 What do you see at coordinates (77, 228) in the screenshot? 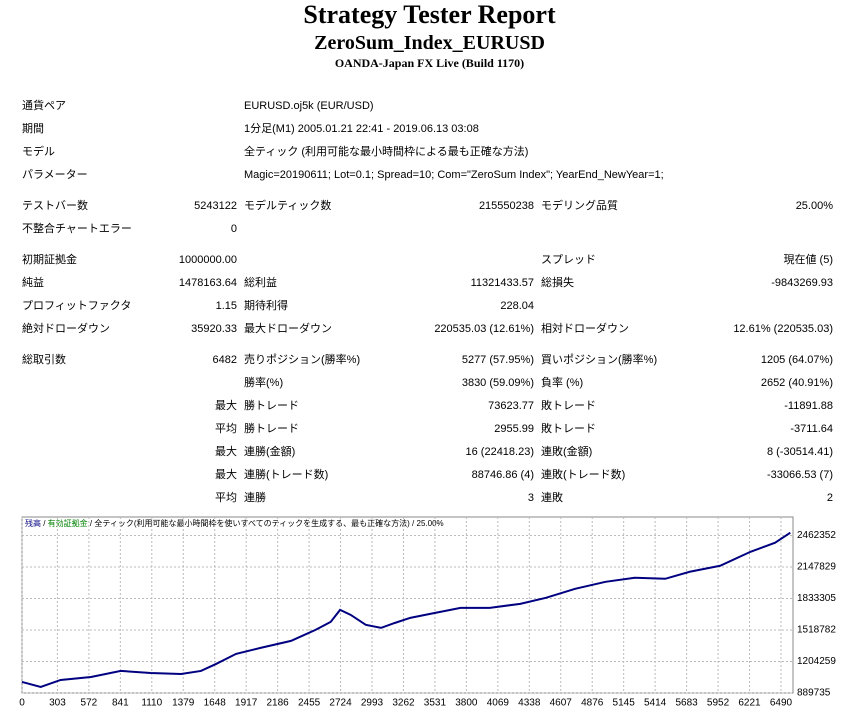
I see `stat-label: 不整合チャートエラー` at bounding box center [77, 228].